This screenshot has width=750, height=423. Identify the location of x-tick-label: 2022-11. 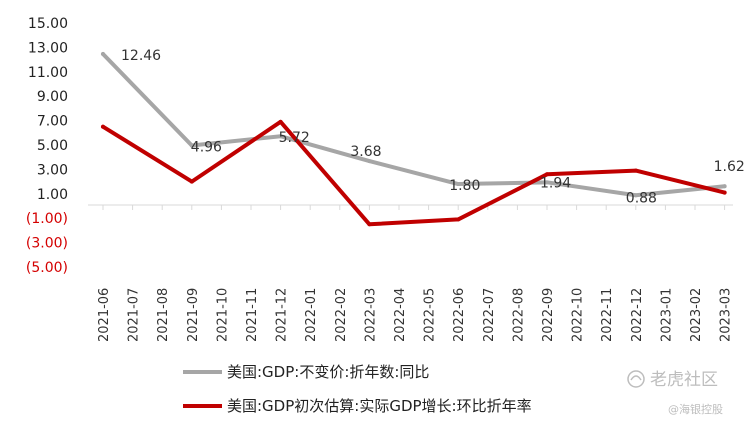
(607, 315).